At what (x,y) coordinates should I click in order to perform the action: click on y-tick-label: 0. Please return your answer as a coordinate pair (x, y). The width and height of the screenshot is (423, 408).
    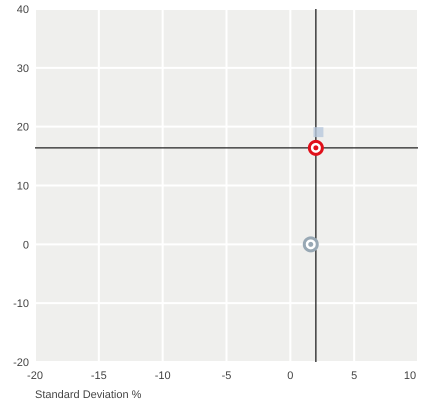
    Looking at the image, I should click on (25, 245).